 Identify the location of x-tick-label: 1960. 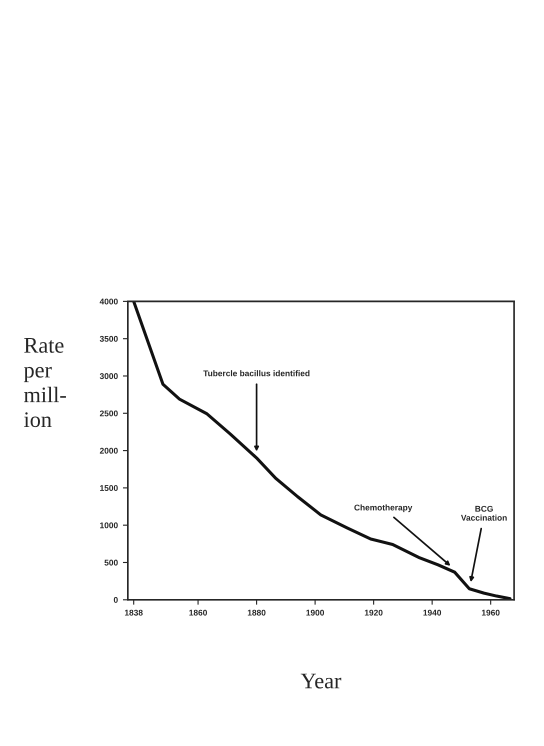
(491, 613).